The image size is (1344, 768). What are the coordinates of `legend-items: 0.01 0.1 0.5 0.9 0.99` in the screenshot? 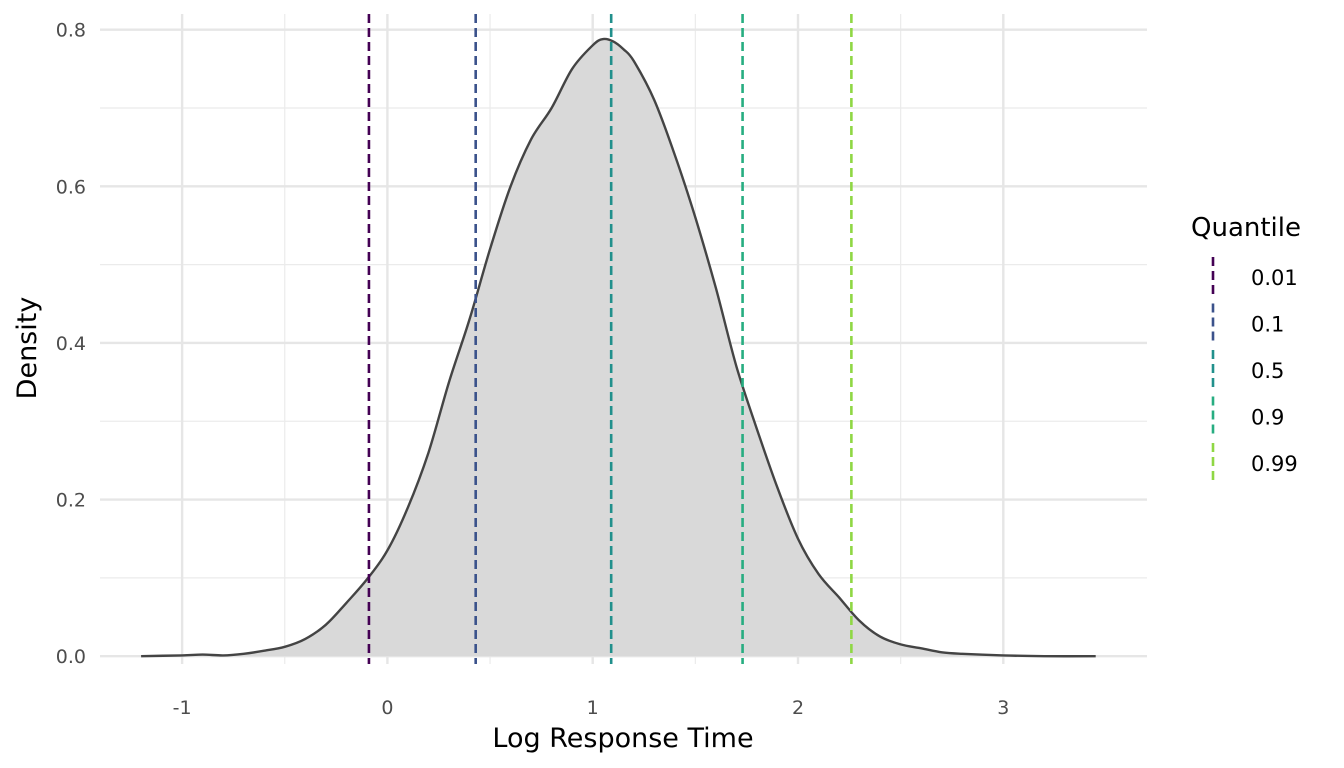 It's located at (1254, 370).